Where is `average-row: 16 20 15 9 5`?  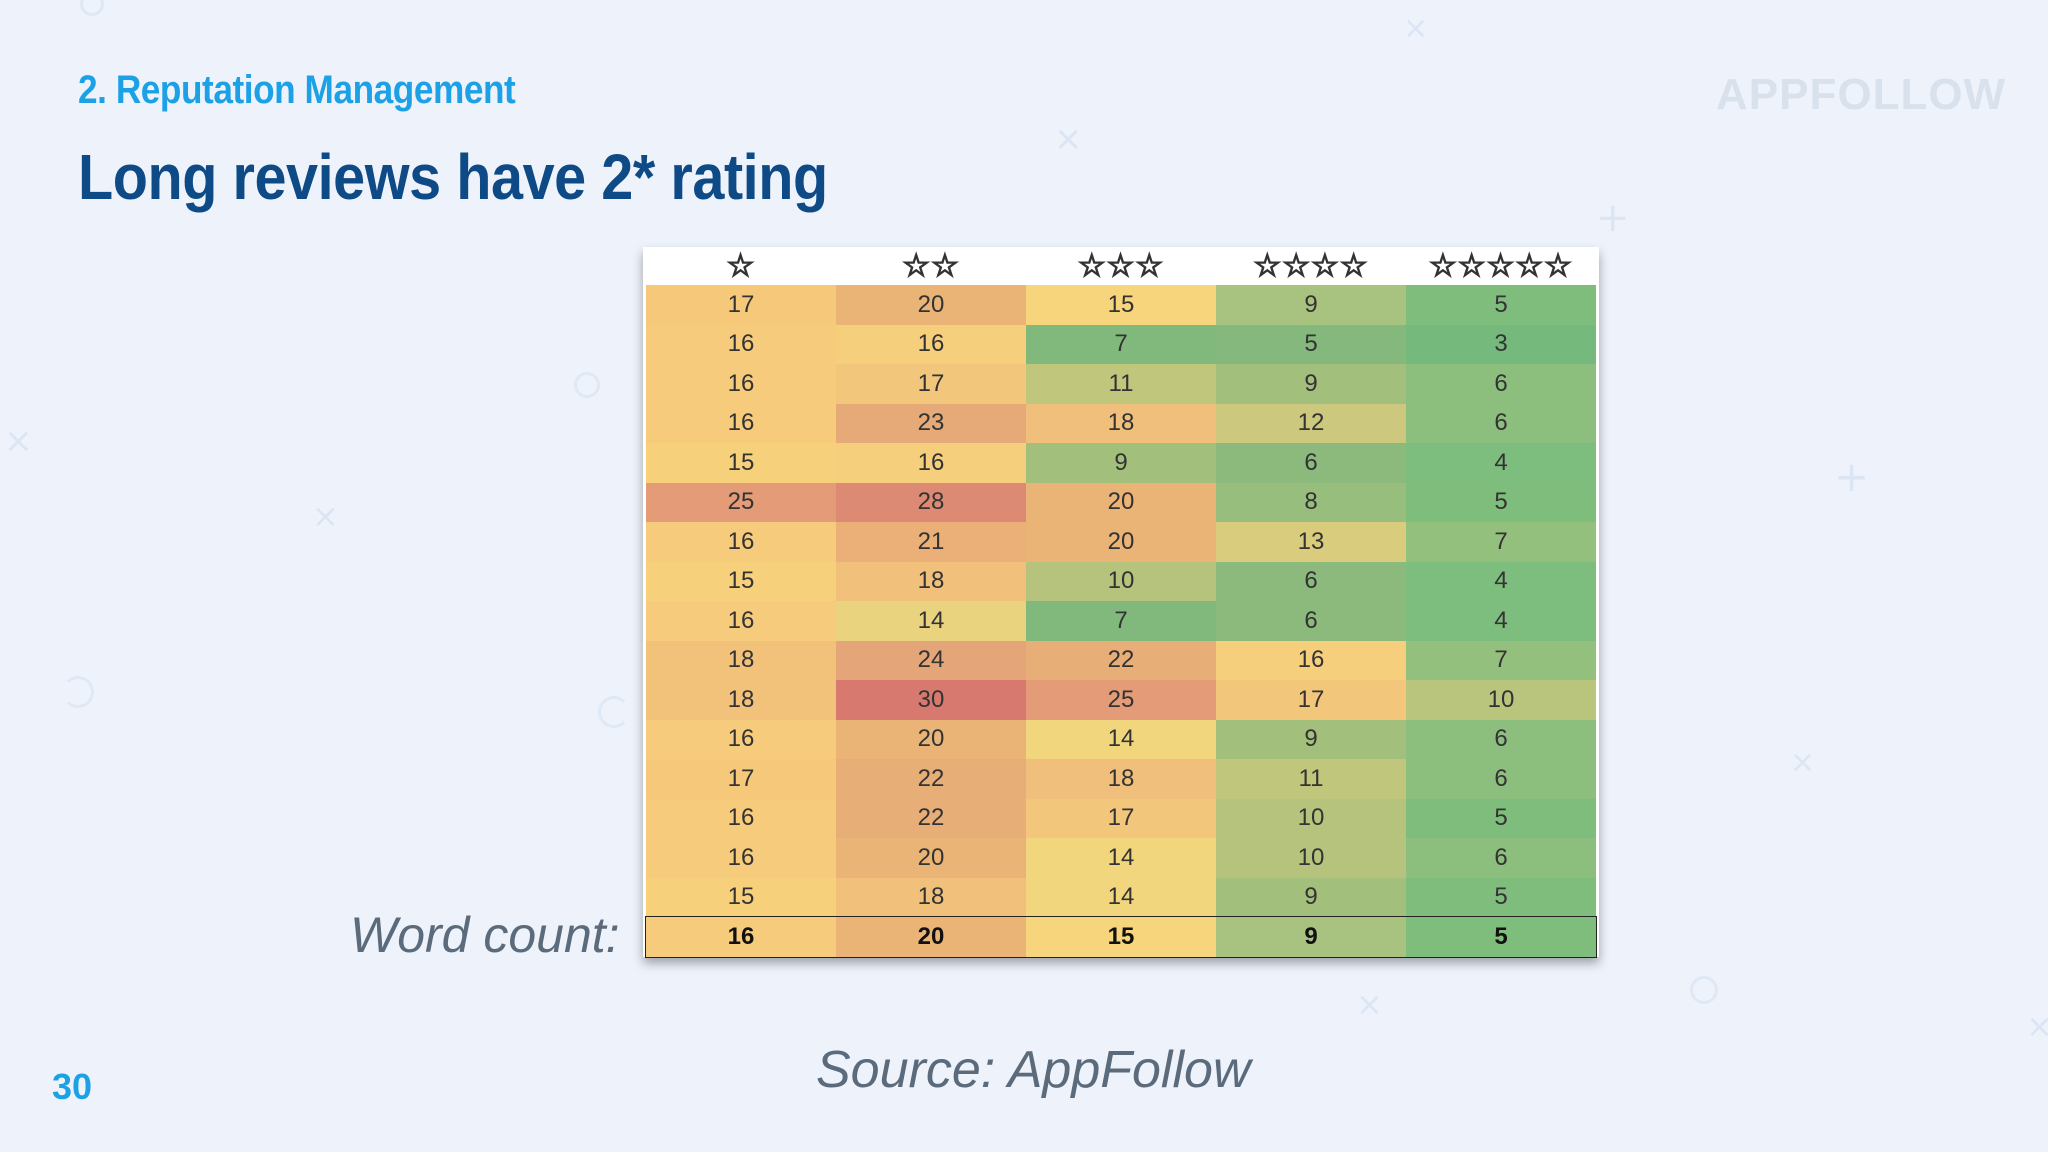
average-row: 16 20 15 9 5 is located at coordinates (1121, 937).